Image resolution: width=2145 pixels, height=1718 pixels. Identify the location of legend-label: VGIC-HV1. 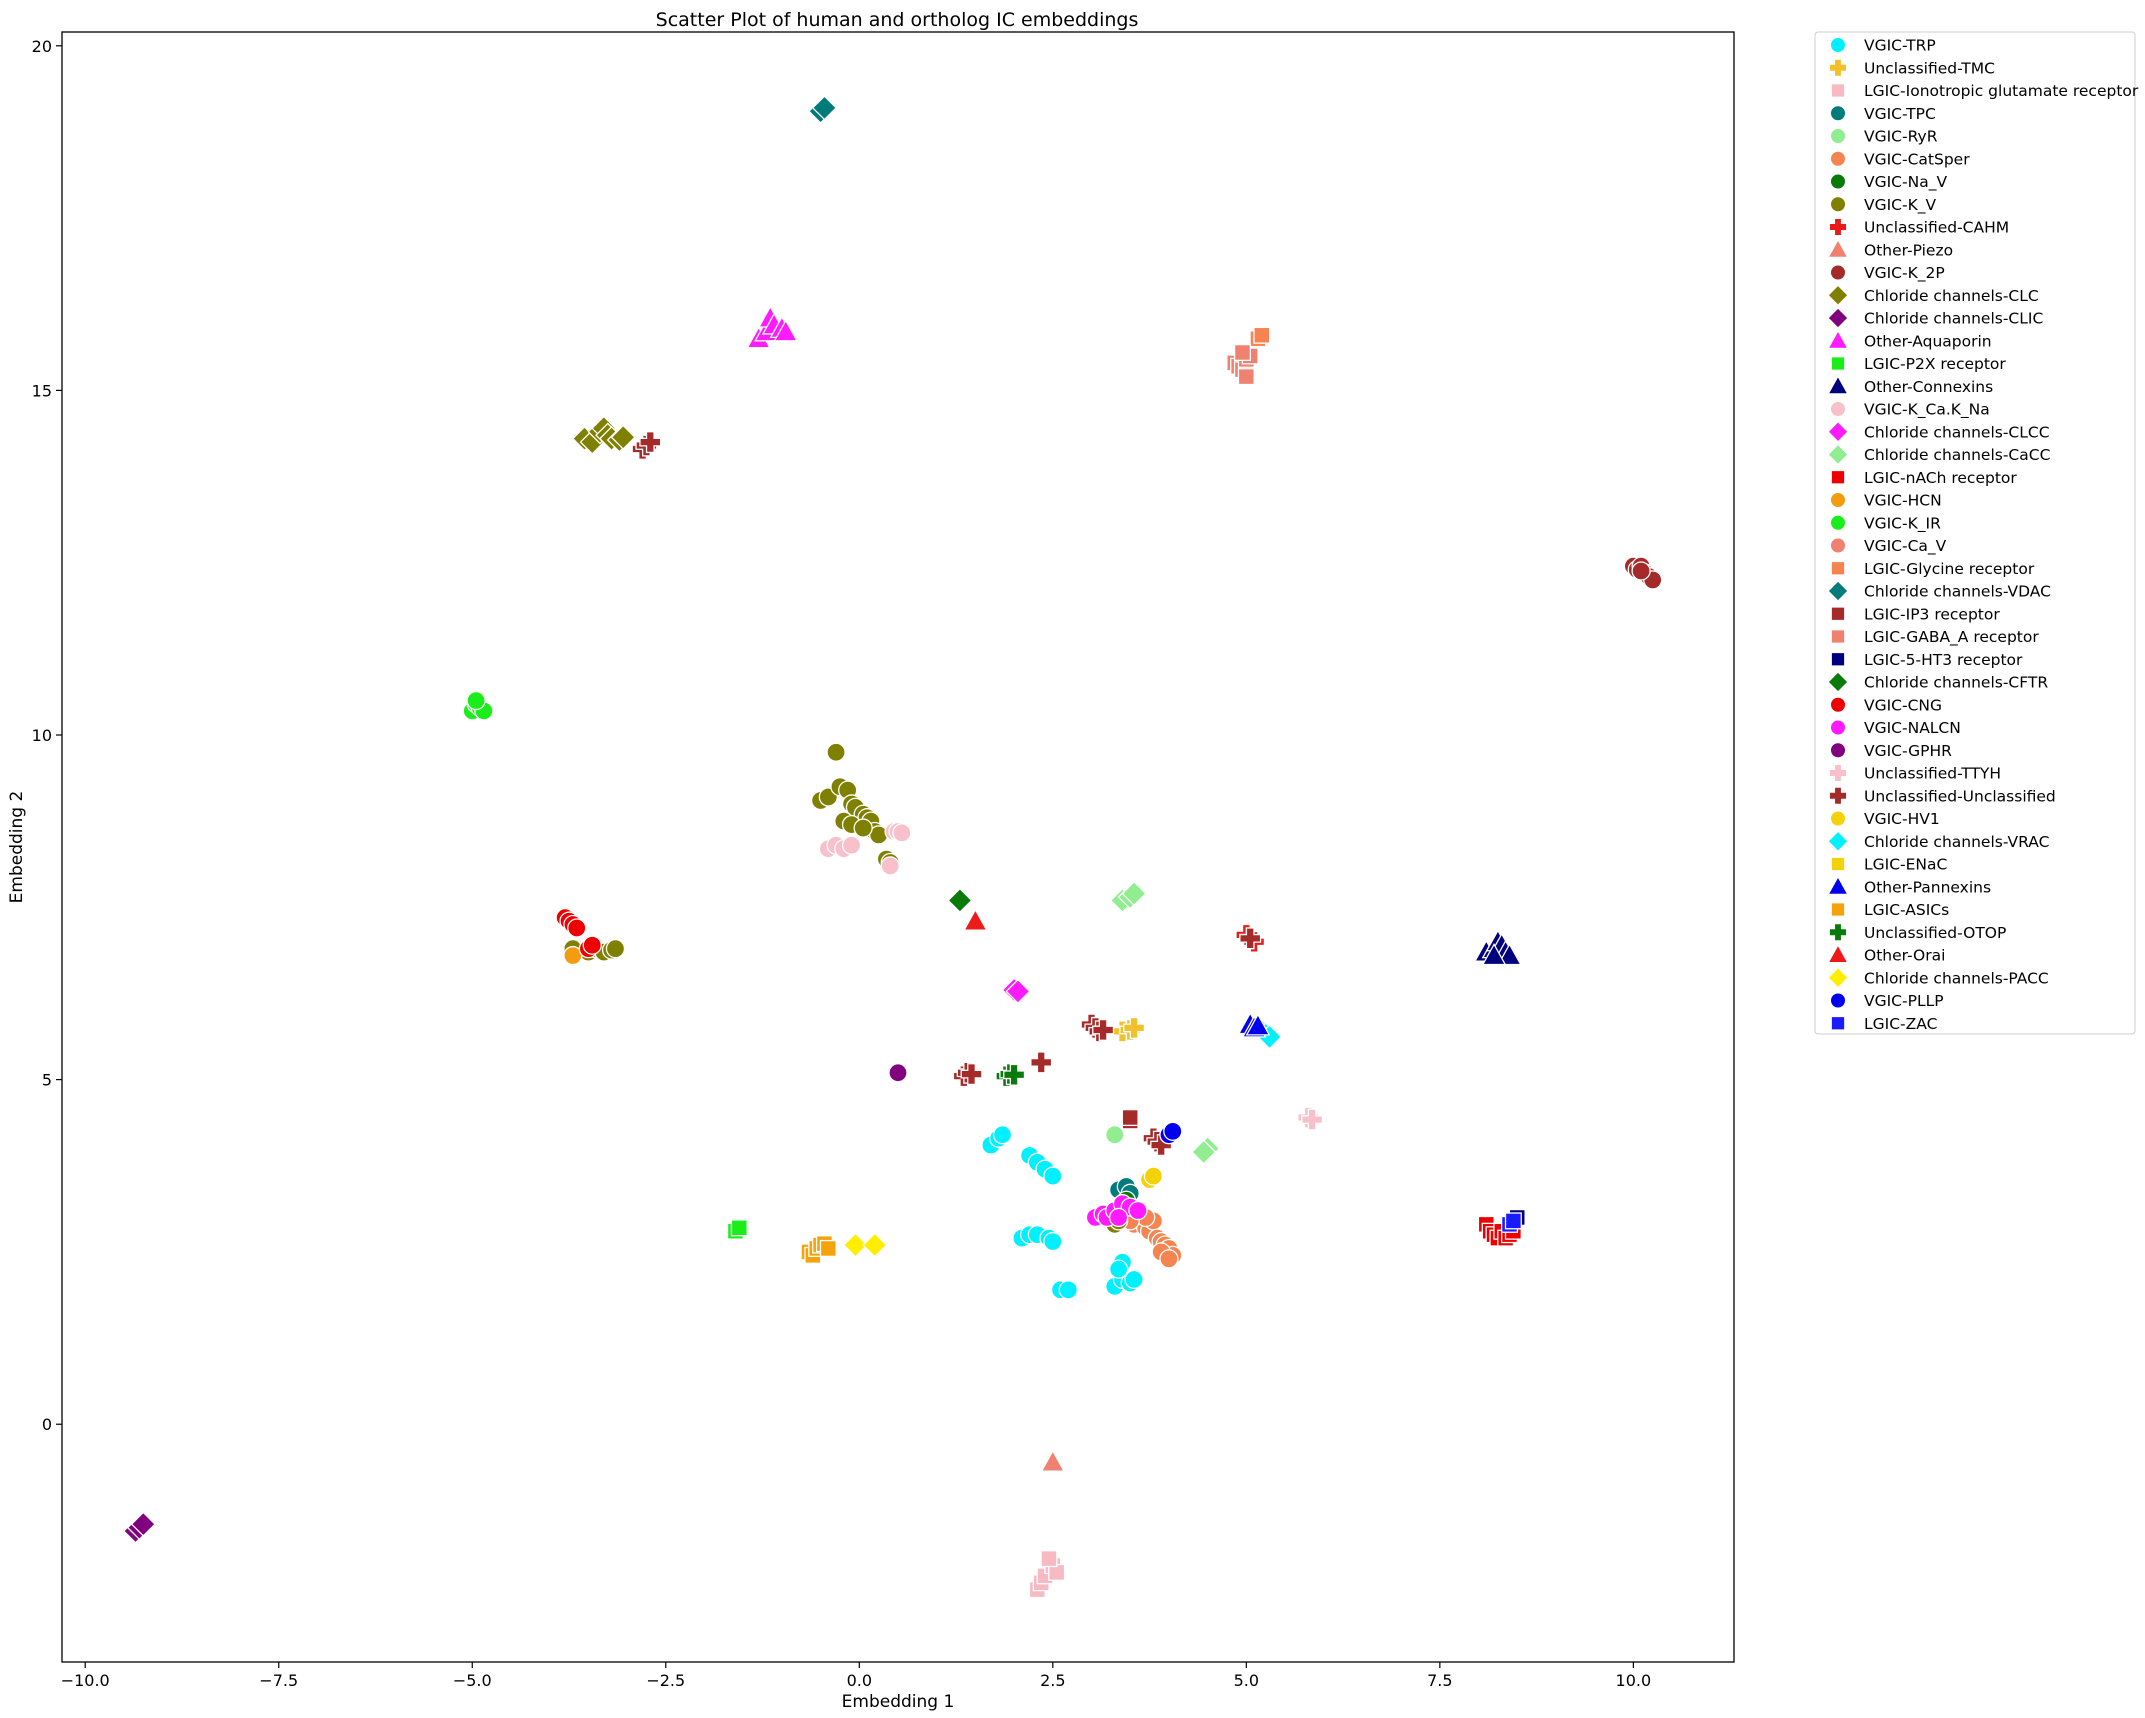
(1902, 819).